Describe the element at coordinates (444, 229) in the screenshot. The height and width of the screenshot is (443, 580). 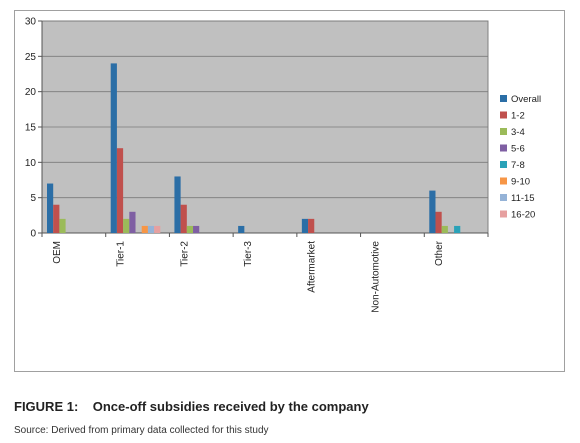
I see `bar-3-4-Other` at that location.